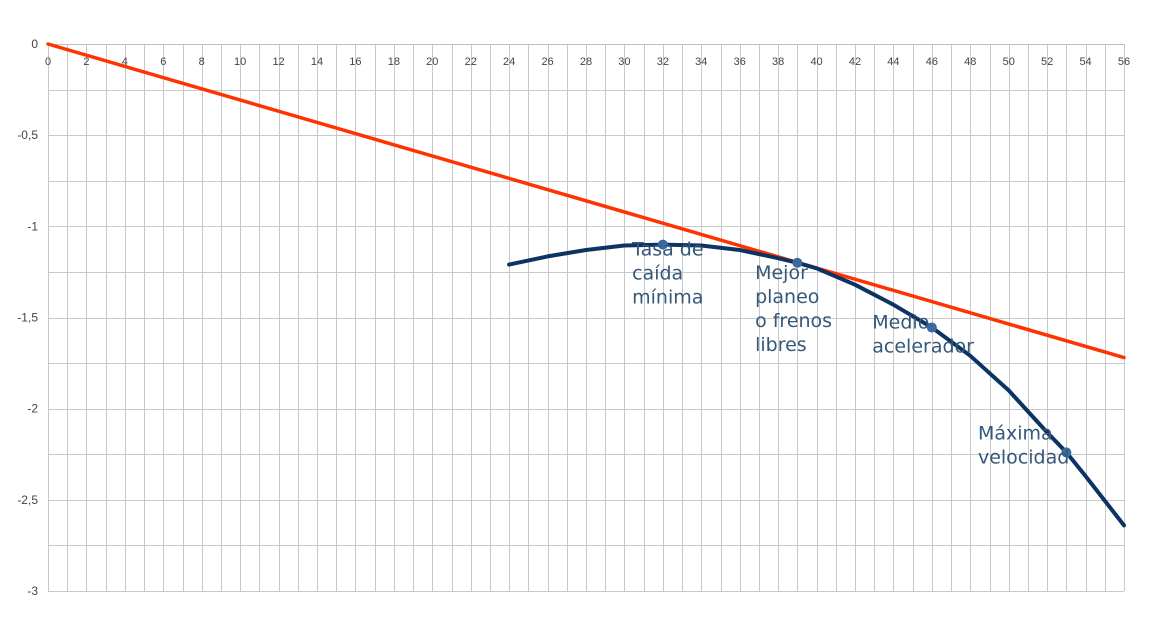 This screenshot has width=1168, height=620. I want to click on x-tick-label: 46, so click(932, 62).